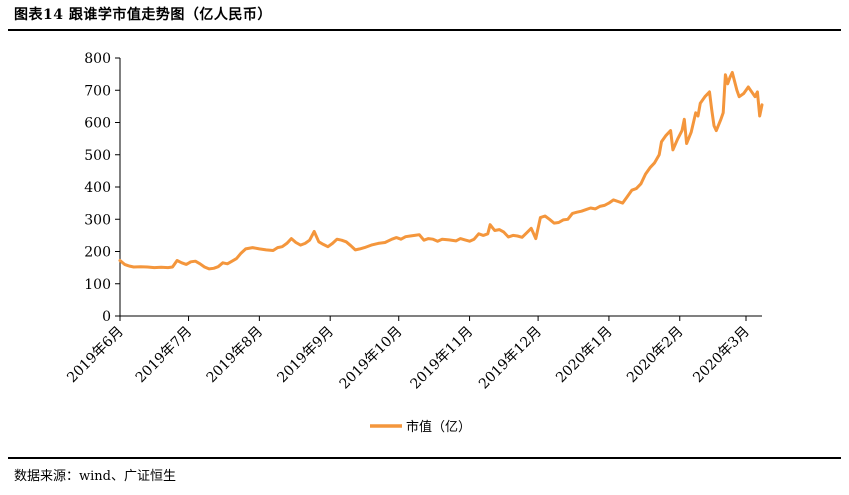  I want to click on y-tick-label: 0, so click(106, 317).